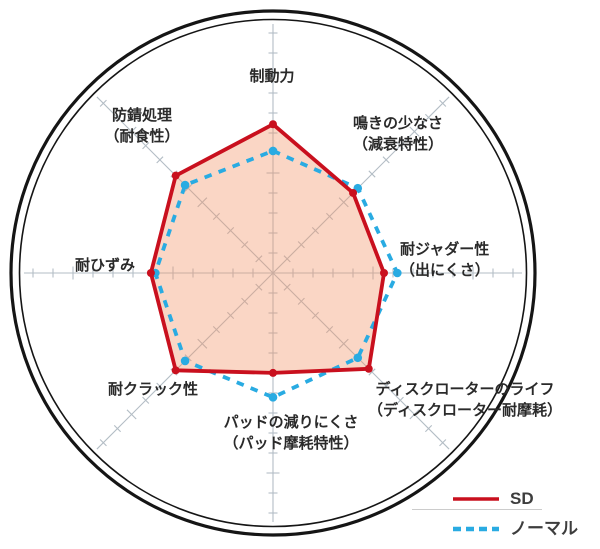  I want to click on axis-label-line: （耐食性）, so click(142, 136).